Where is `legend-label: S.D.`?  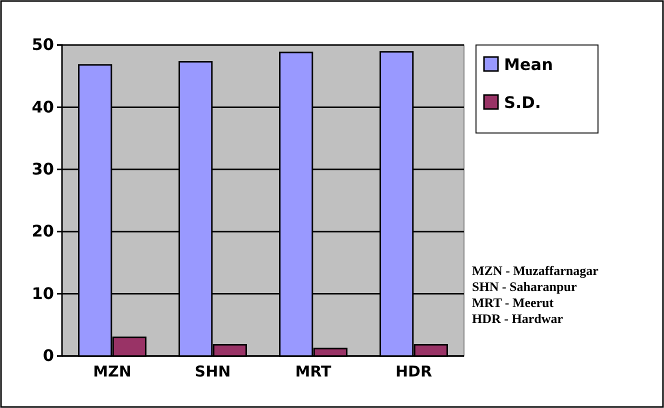 legend-label: S.D. is located at coordinates (522, 102).